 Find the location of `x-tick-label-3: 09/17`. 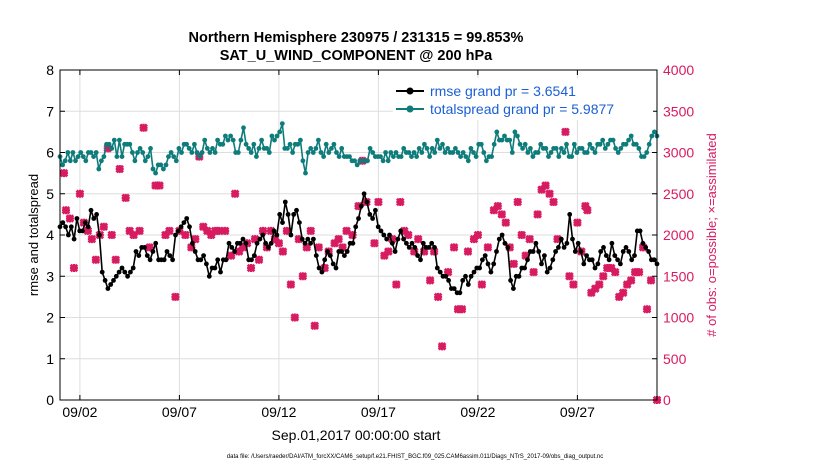

x-tick-label-3: 09/17 is located at coordinates (378, 412).